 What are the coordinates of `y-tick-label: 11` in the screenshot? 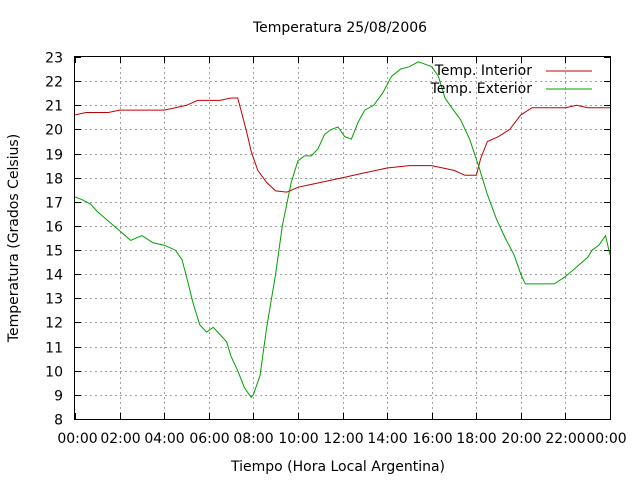 It's located at (54, 349).